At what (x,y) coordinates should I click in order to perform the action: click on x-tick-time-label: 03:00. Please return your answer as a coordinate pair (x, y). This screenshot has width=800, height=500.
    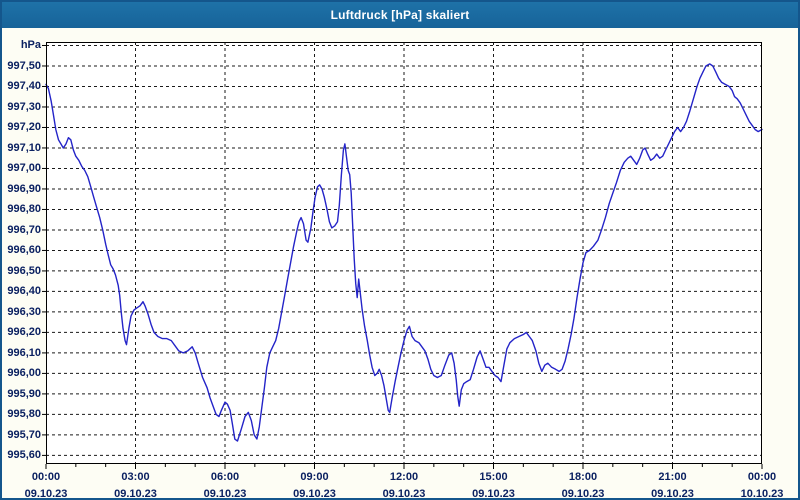
    Looking at the image, I should click on (135, 477).